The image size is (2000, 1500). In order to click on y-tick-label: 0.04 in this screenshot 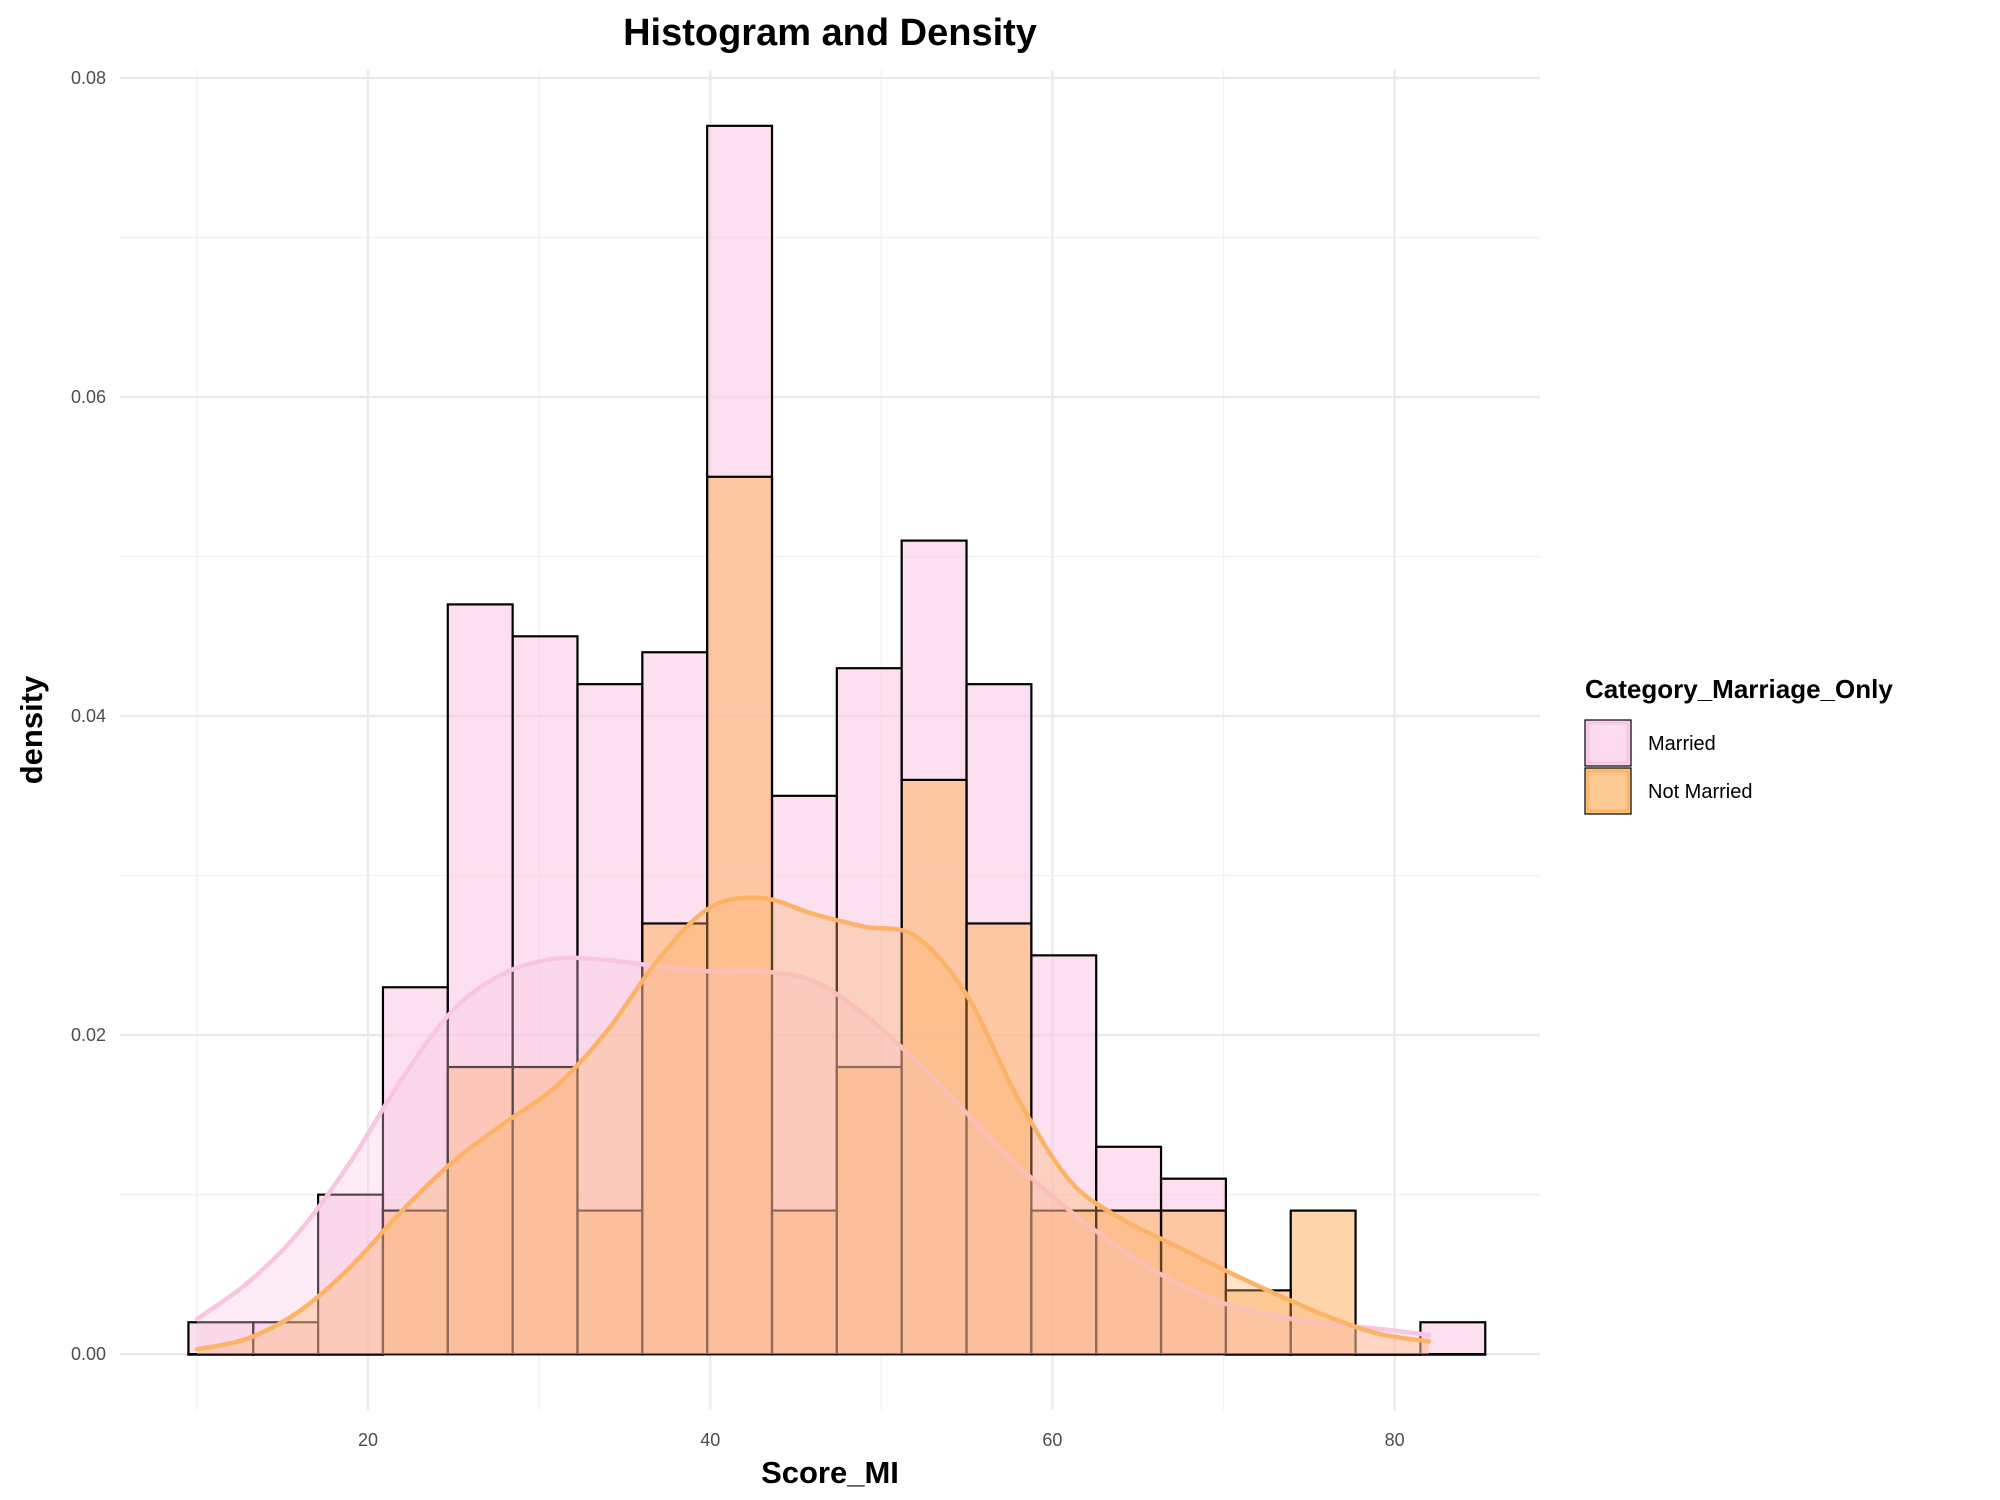, I will do `click(88, 716)`.